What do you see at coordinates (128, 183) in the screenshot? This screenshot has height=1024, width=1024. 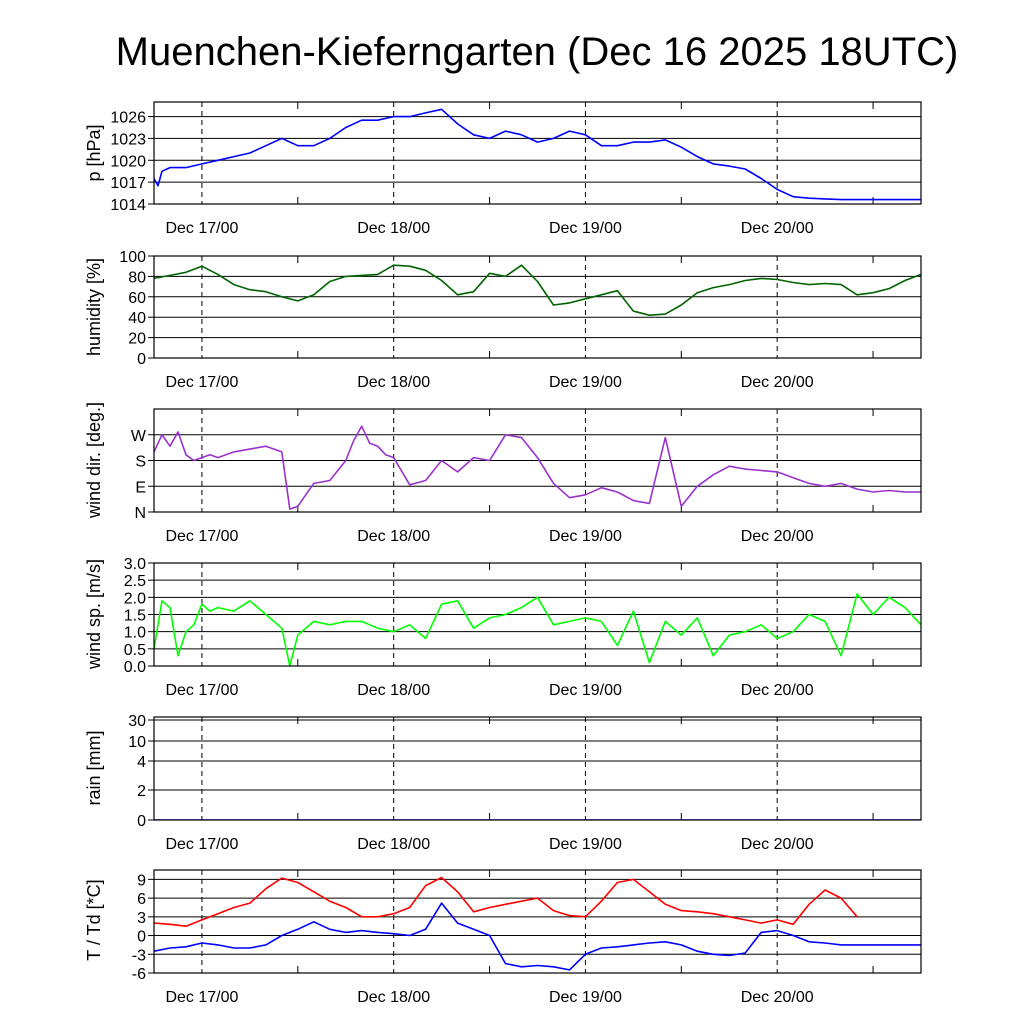 I see `pressure-ytick-label: 1017` at bounding box center [128, 183].